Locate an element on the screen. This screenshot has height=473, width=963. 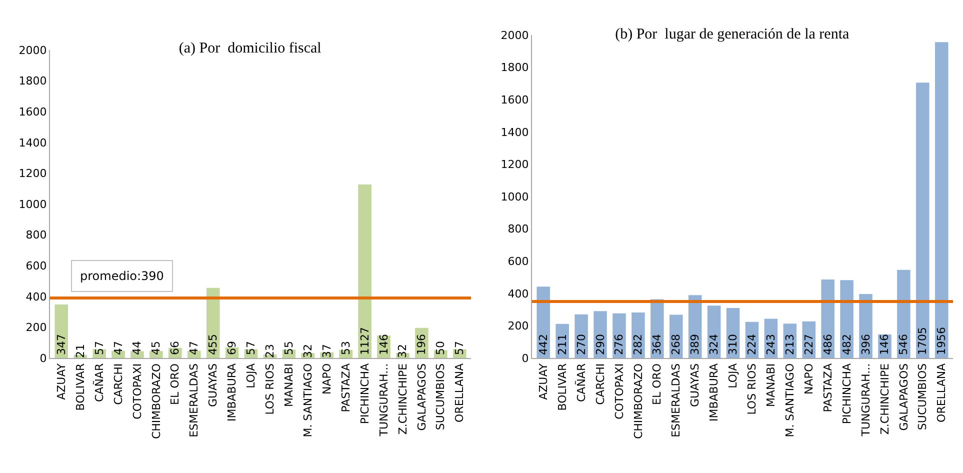
x-tick-label: CARCHI is located at coordinates (118, 384).